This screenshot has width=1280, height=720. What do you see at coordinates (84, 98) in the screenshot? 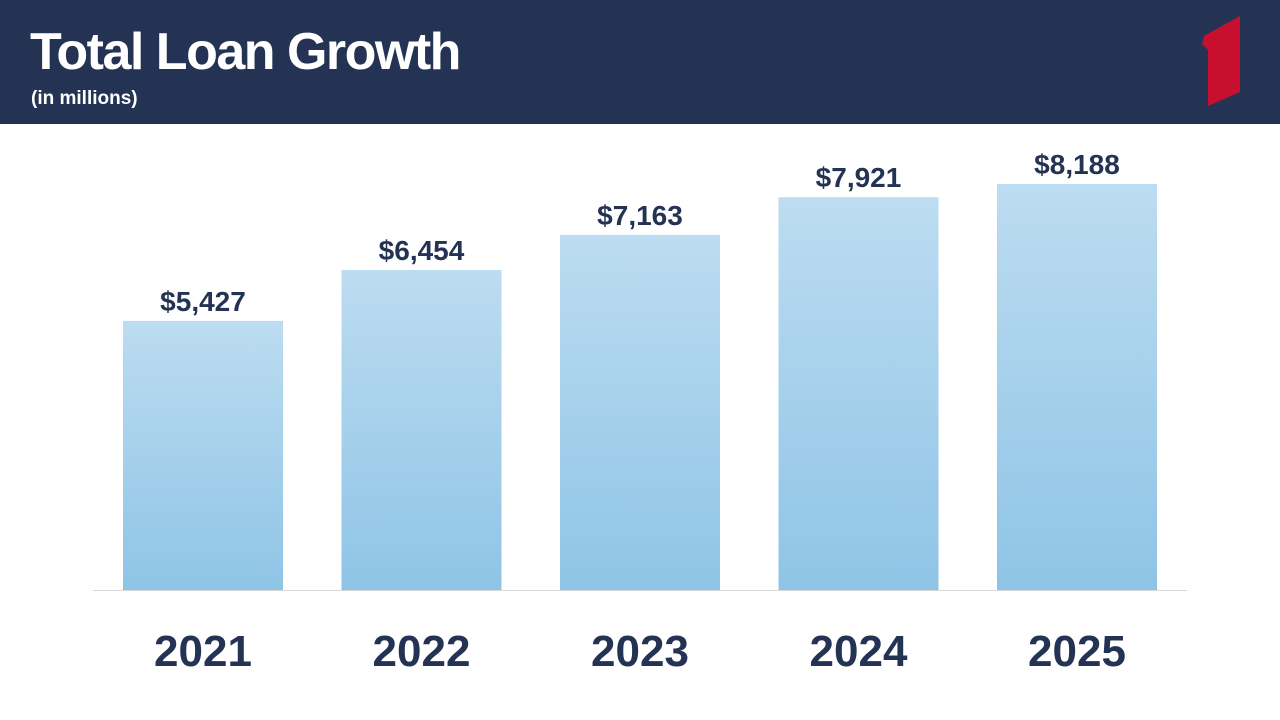
I see `page-subtitle: (in millions)` at bounding box center [84, 98].